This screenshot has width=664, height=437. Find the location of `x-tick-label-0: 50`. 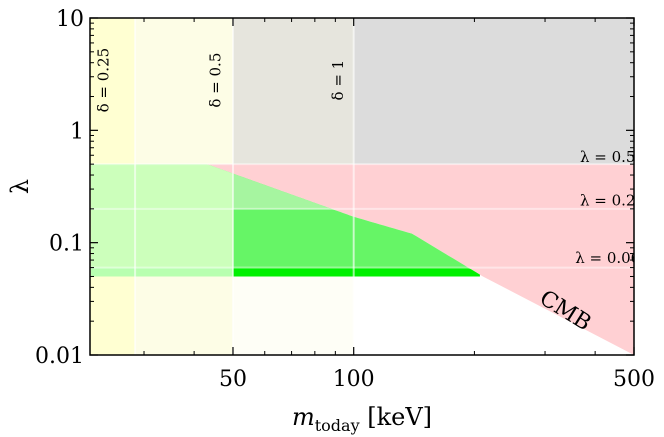

x-tick-label-0: 50 is located at coordinates (233, 379).